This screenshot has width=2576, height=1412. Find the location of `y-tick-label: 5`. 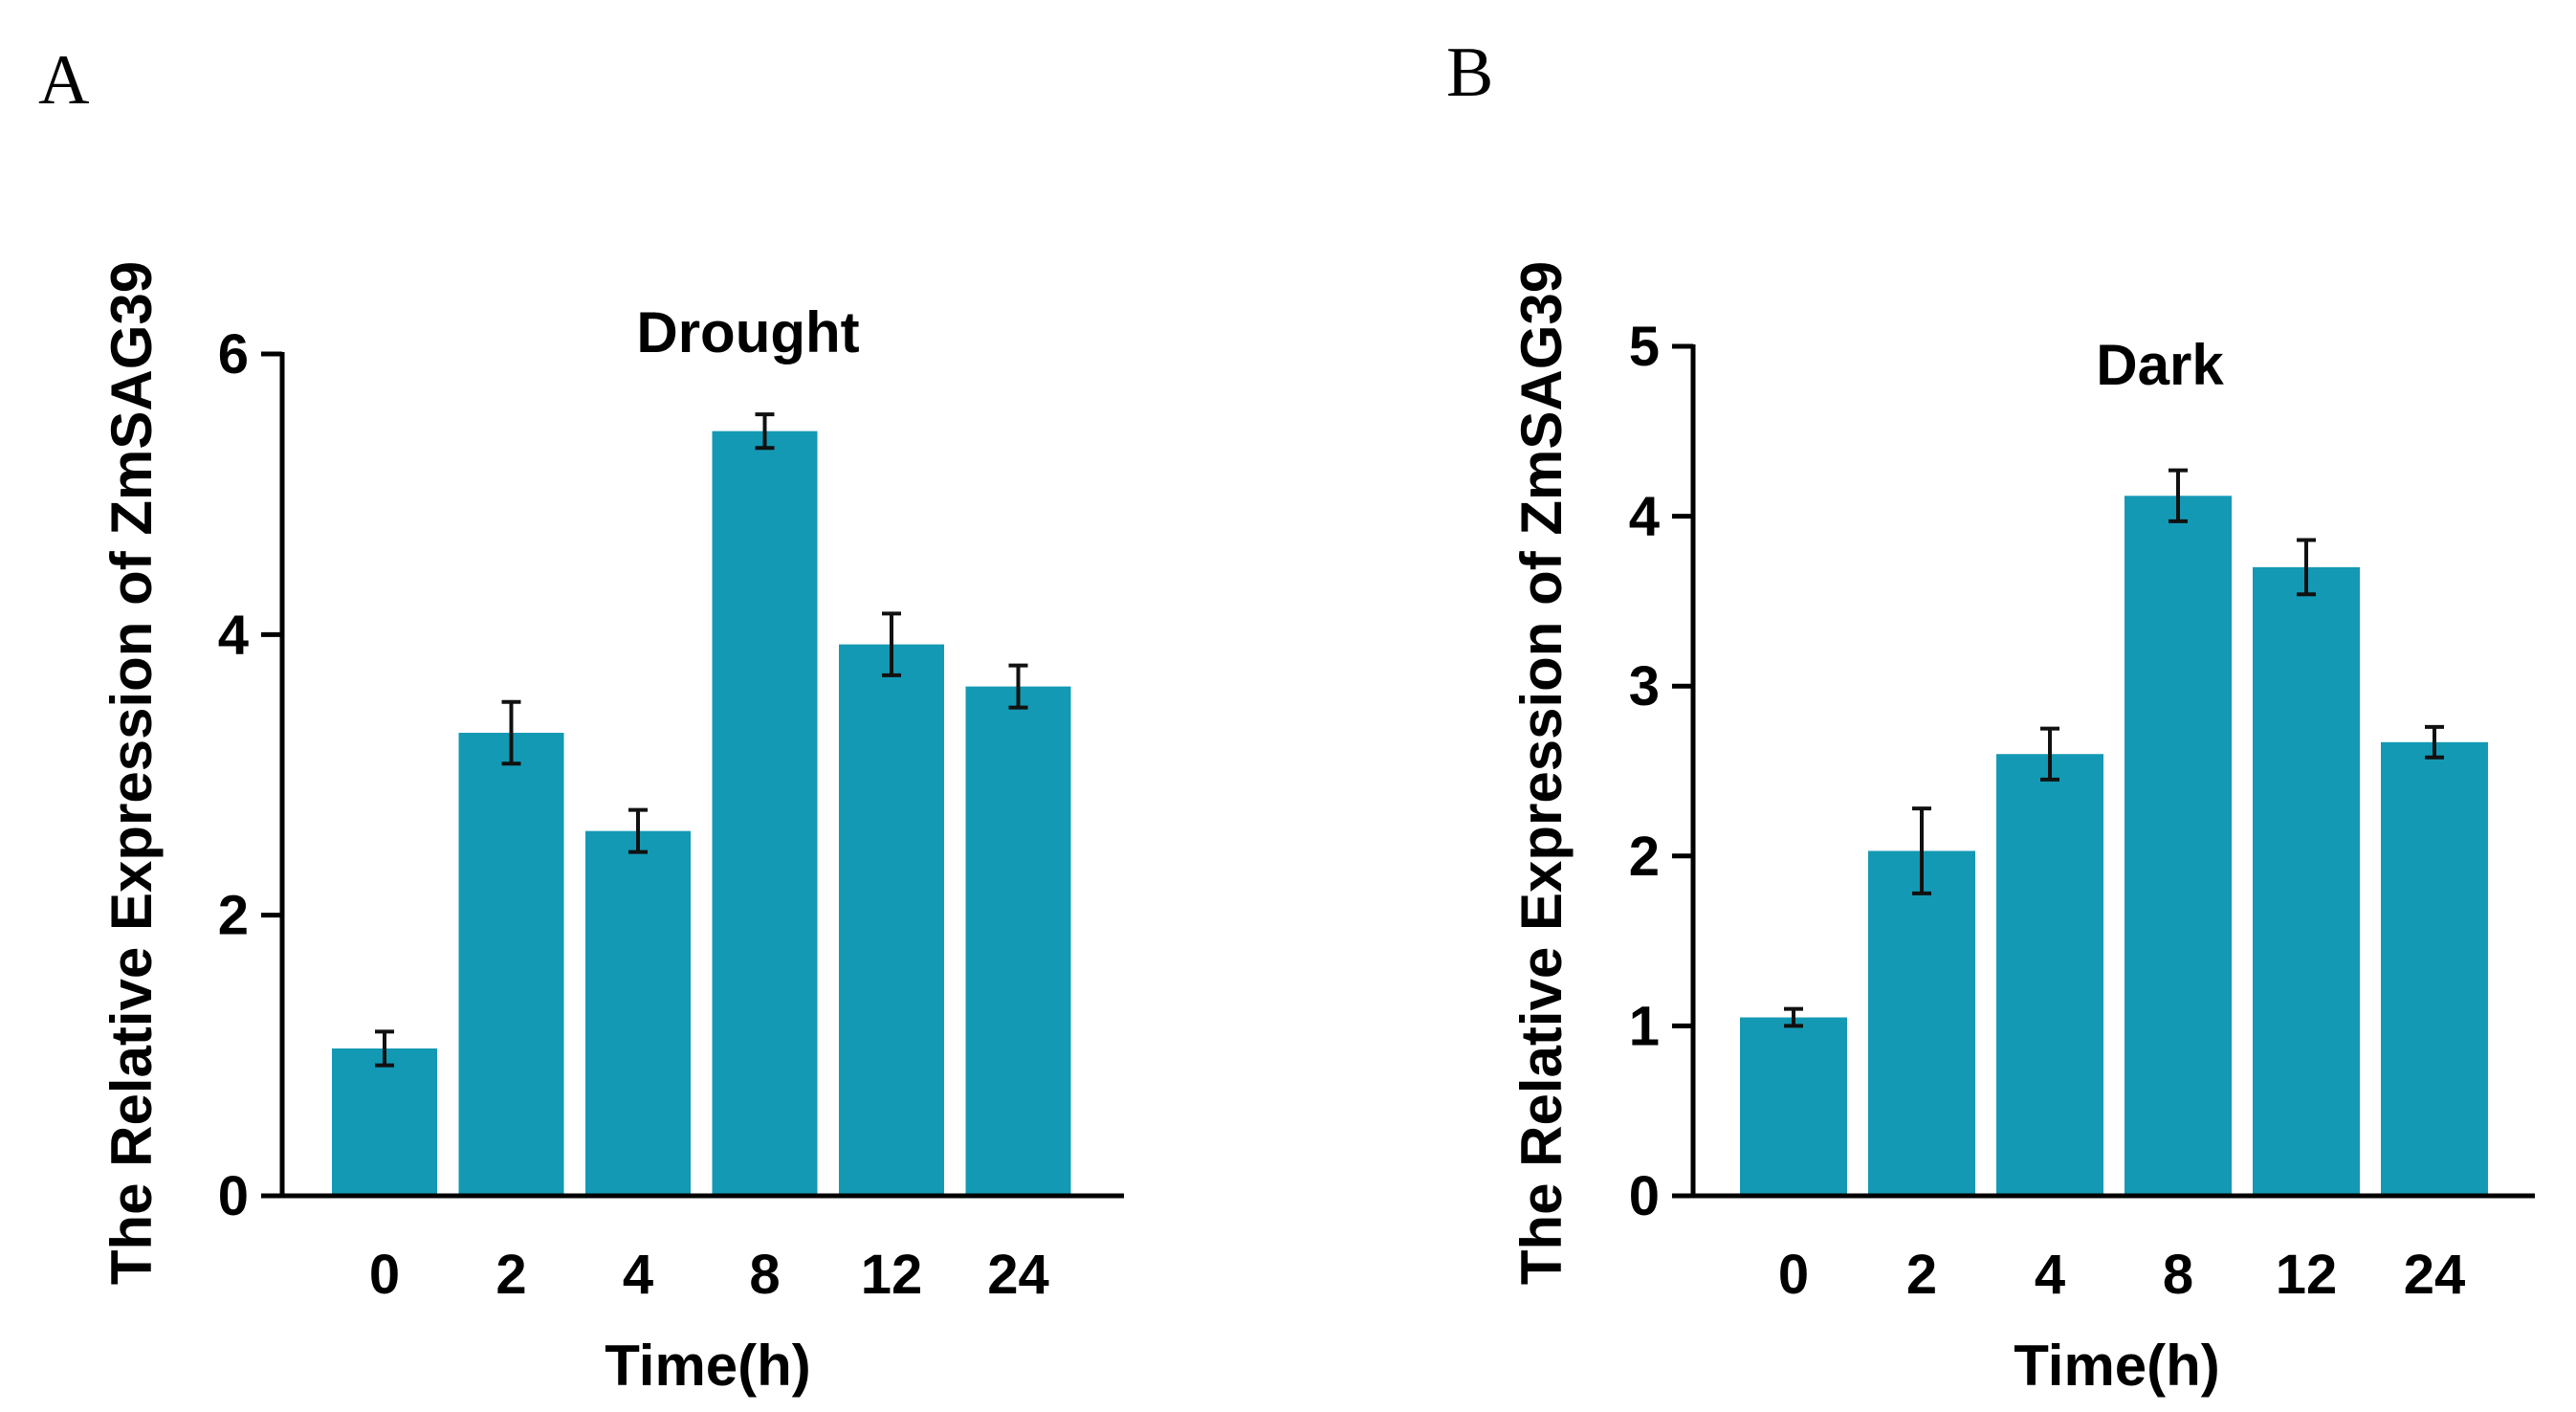

y-tick-label: 5 is located at coordinates (1645, 347).